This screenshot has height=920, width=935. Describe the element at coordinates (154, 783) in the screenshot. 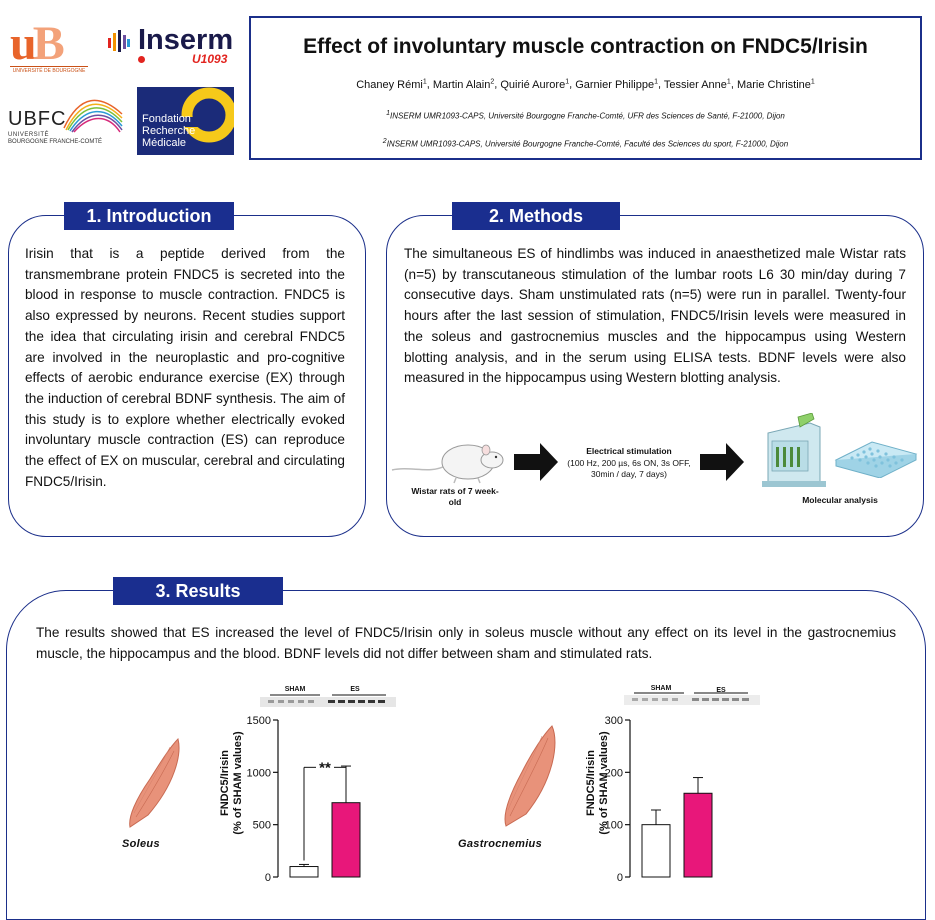

I see `soleus-muscle-icon` at that location.